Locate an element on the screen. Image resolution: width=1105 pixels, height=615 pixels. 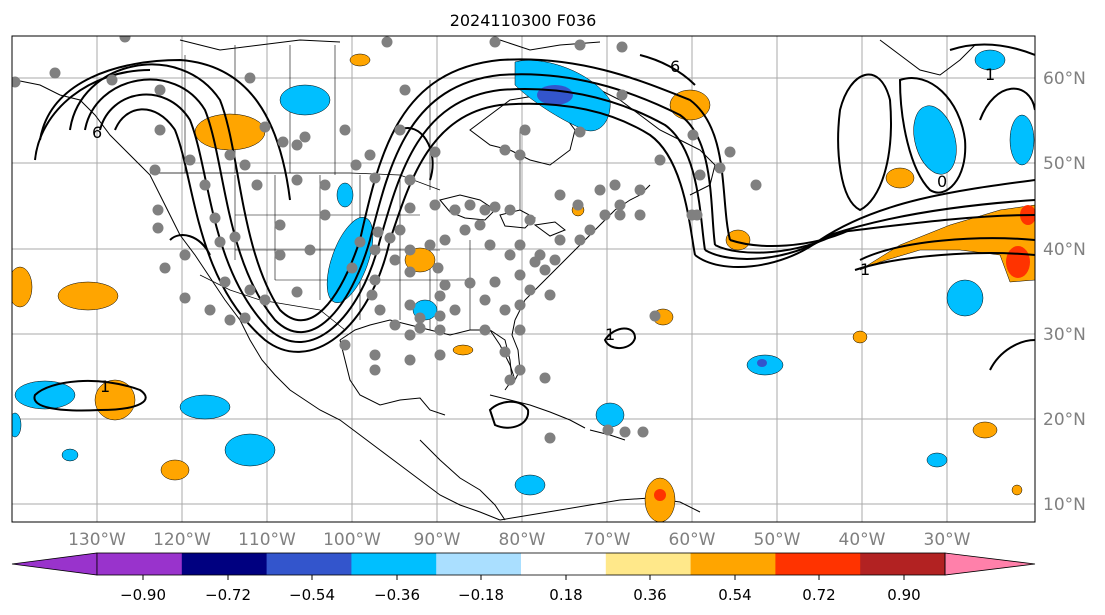
longitude-label: 80°W is located at coordinates (522, 540).